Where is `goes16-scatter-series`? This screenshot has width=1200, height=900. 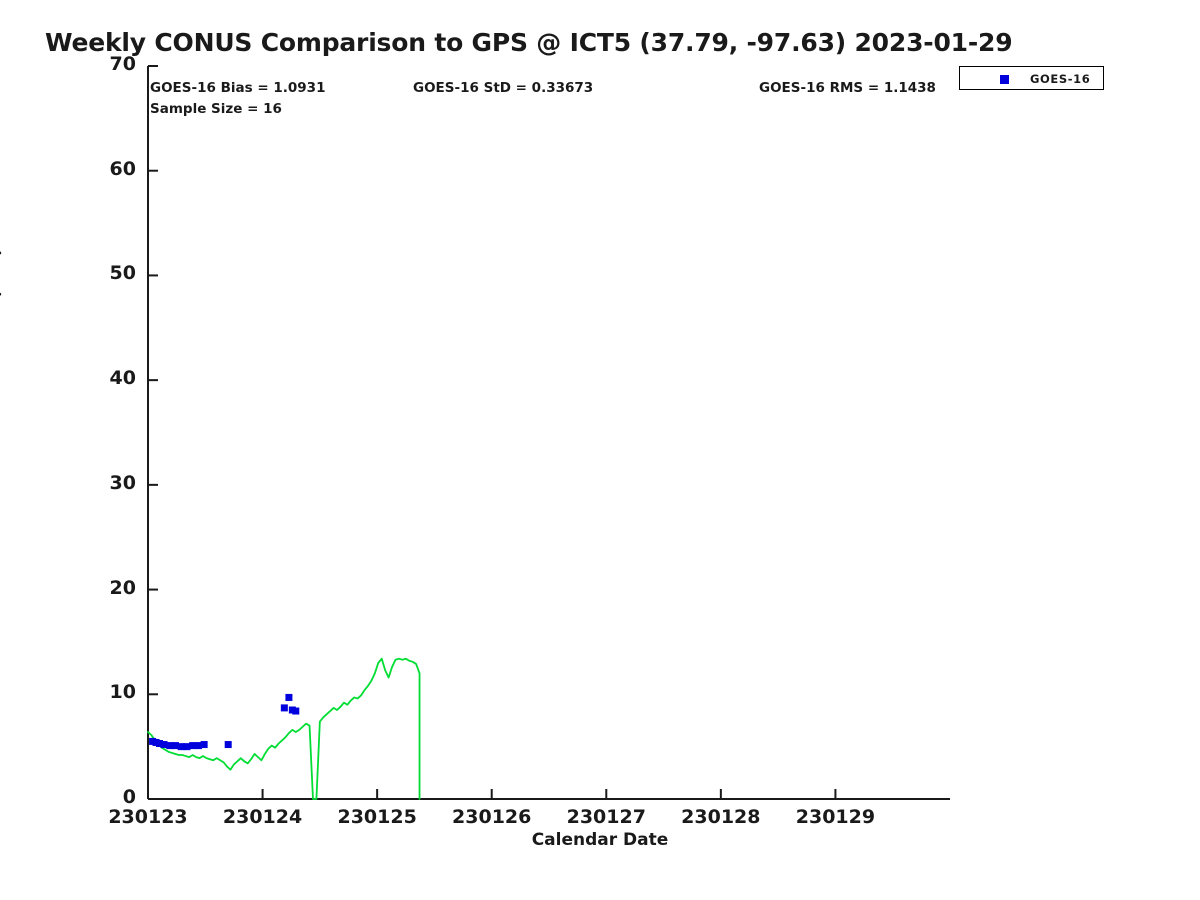
goes16-scatter-series is located at coordinates (224, 722).